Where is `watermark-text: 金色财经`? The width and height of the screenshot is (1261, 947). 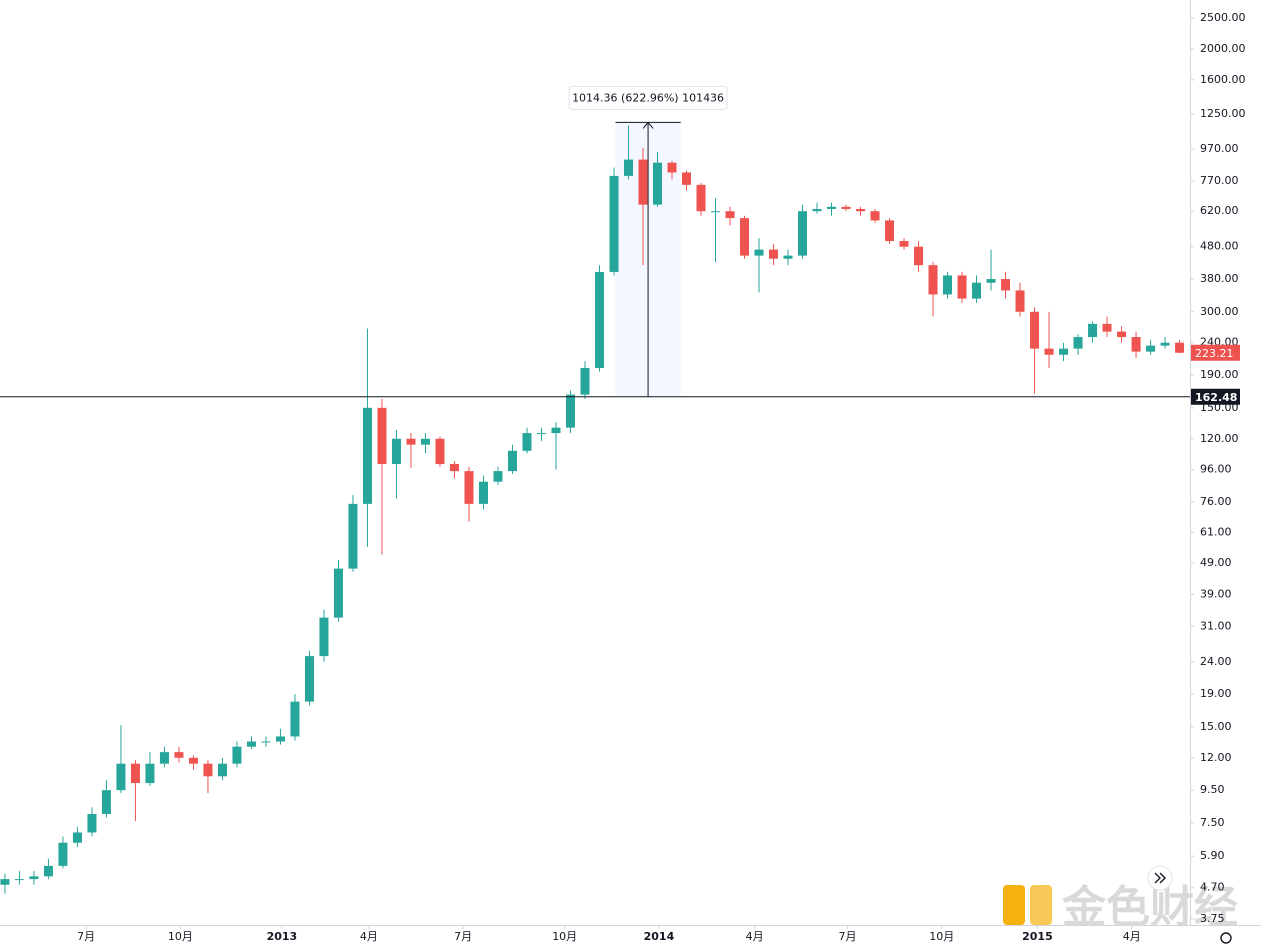
watermark-text: 金色财经 is located at coordinates (1149, 907).